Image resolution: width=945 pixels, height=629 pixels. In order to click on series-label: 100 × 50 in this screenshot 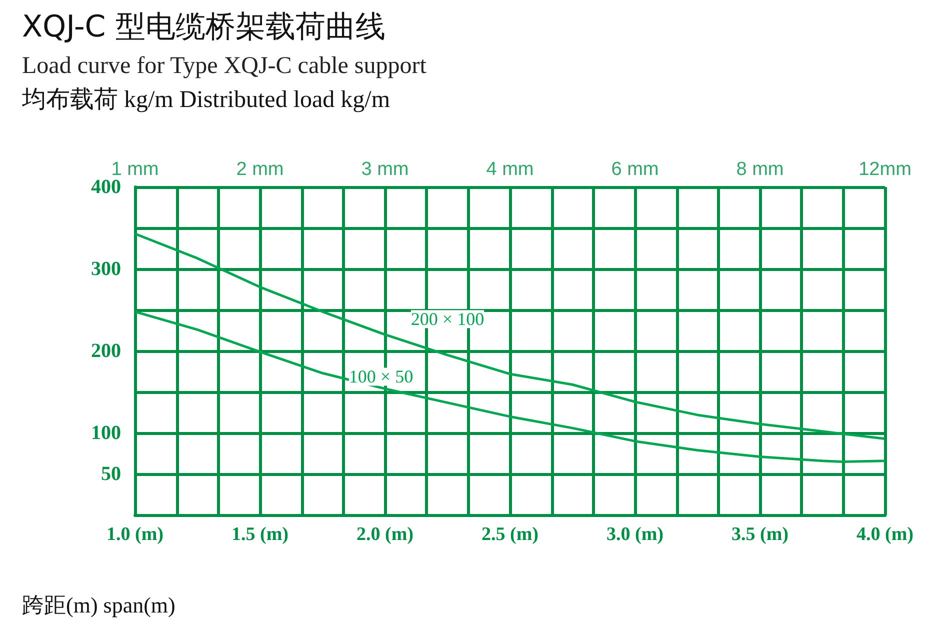, I will do `click(381, 376)`.